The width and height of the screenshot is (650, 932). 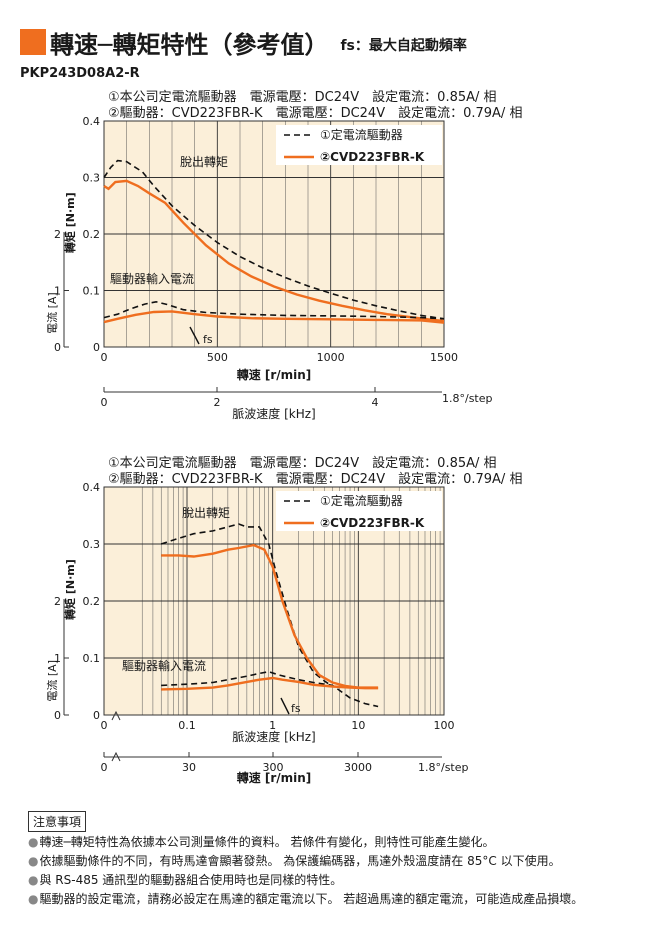 What do you see at coordinates (189, 767) in the screenshot?
I see `x2-tick-label: 30` at bounding box center [189, 767].